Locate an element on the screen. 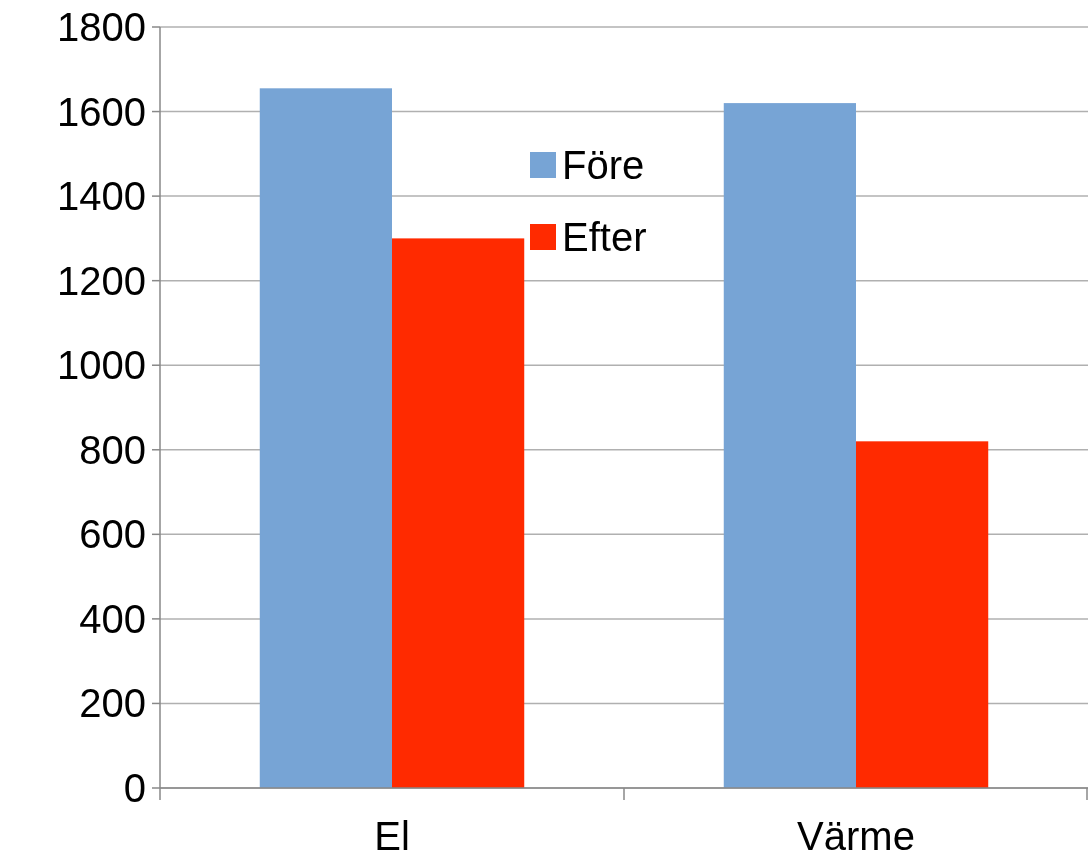 The width and height of the screenshot is (1092, 867). y-tick-label: 1000 is located at coordinates (101, 365).